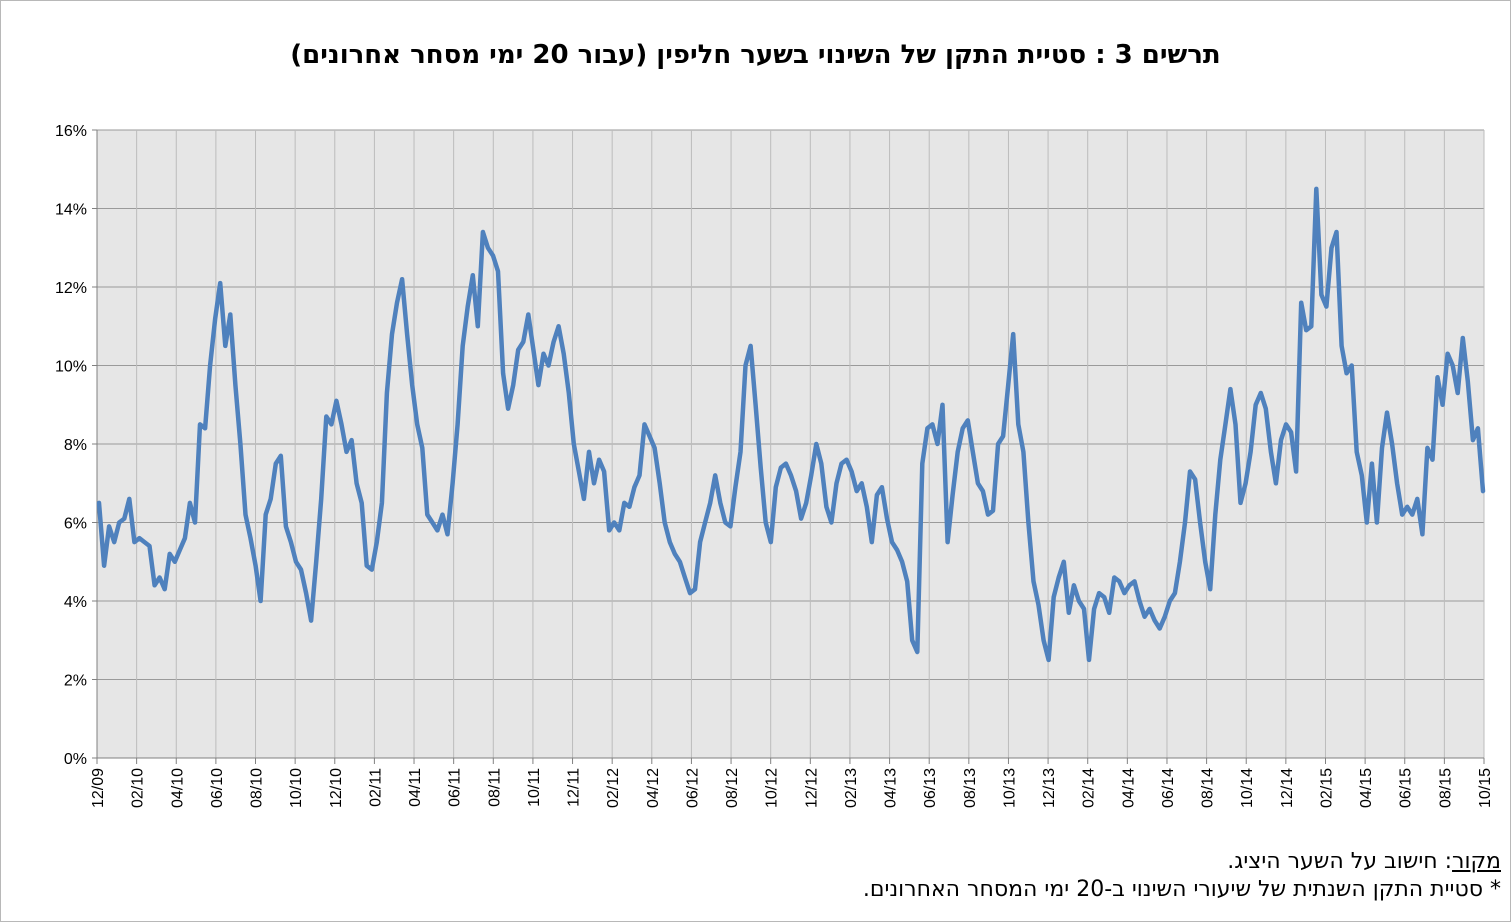  Describe the element at coordinates (613, 788) in the screenshot. I see `x-tick-label: 02/12` at that location.